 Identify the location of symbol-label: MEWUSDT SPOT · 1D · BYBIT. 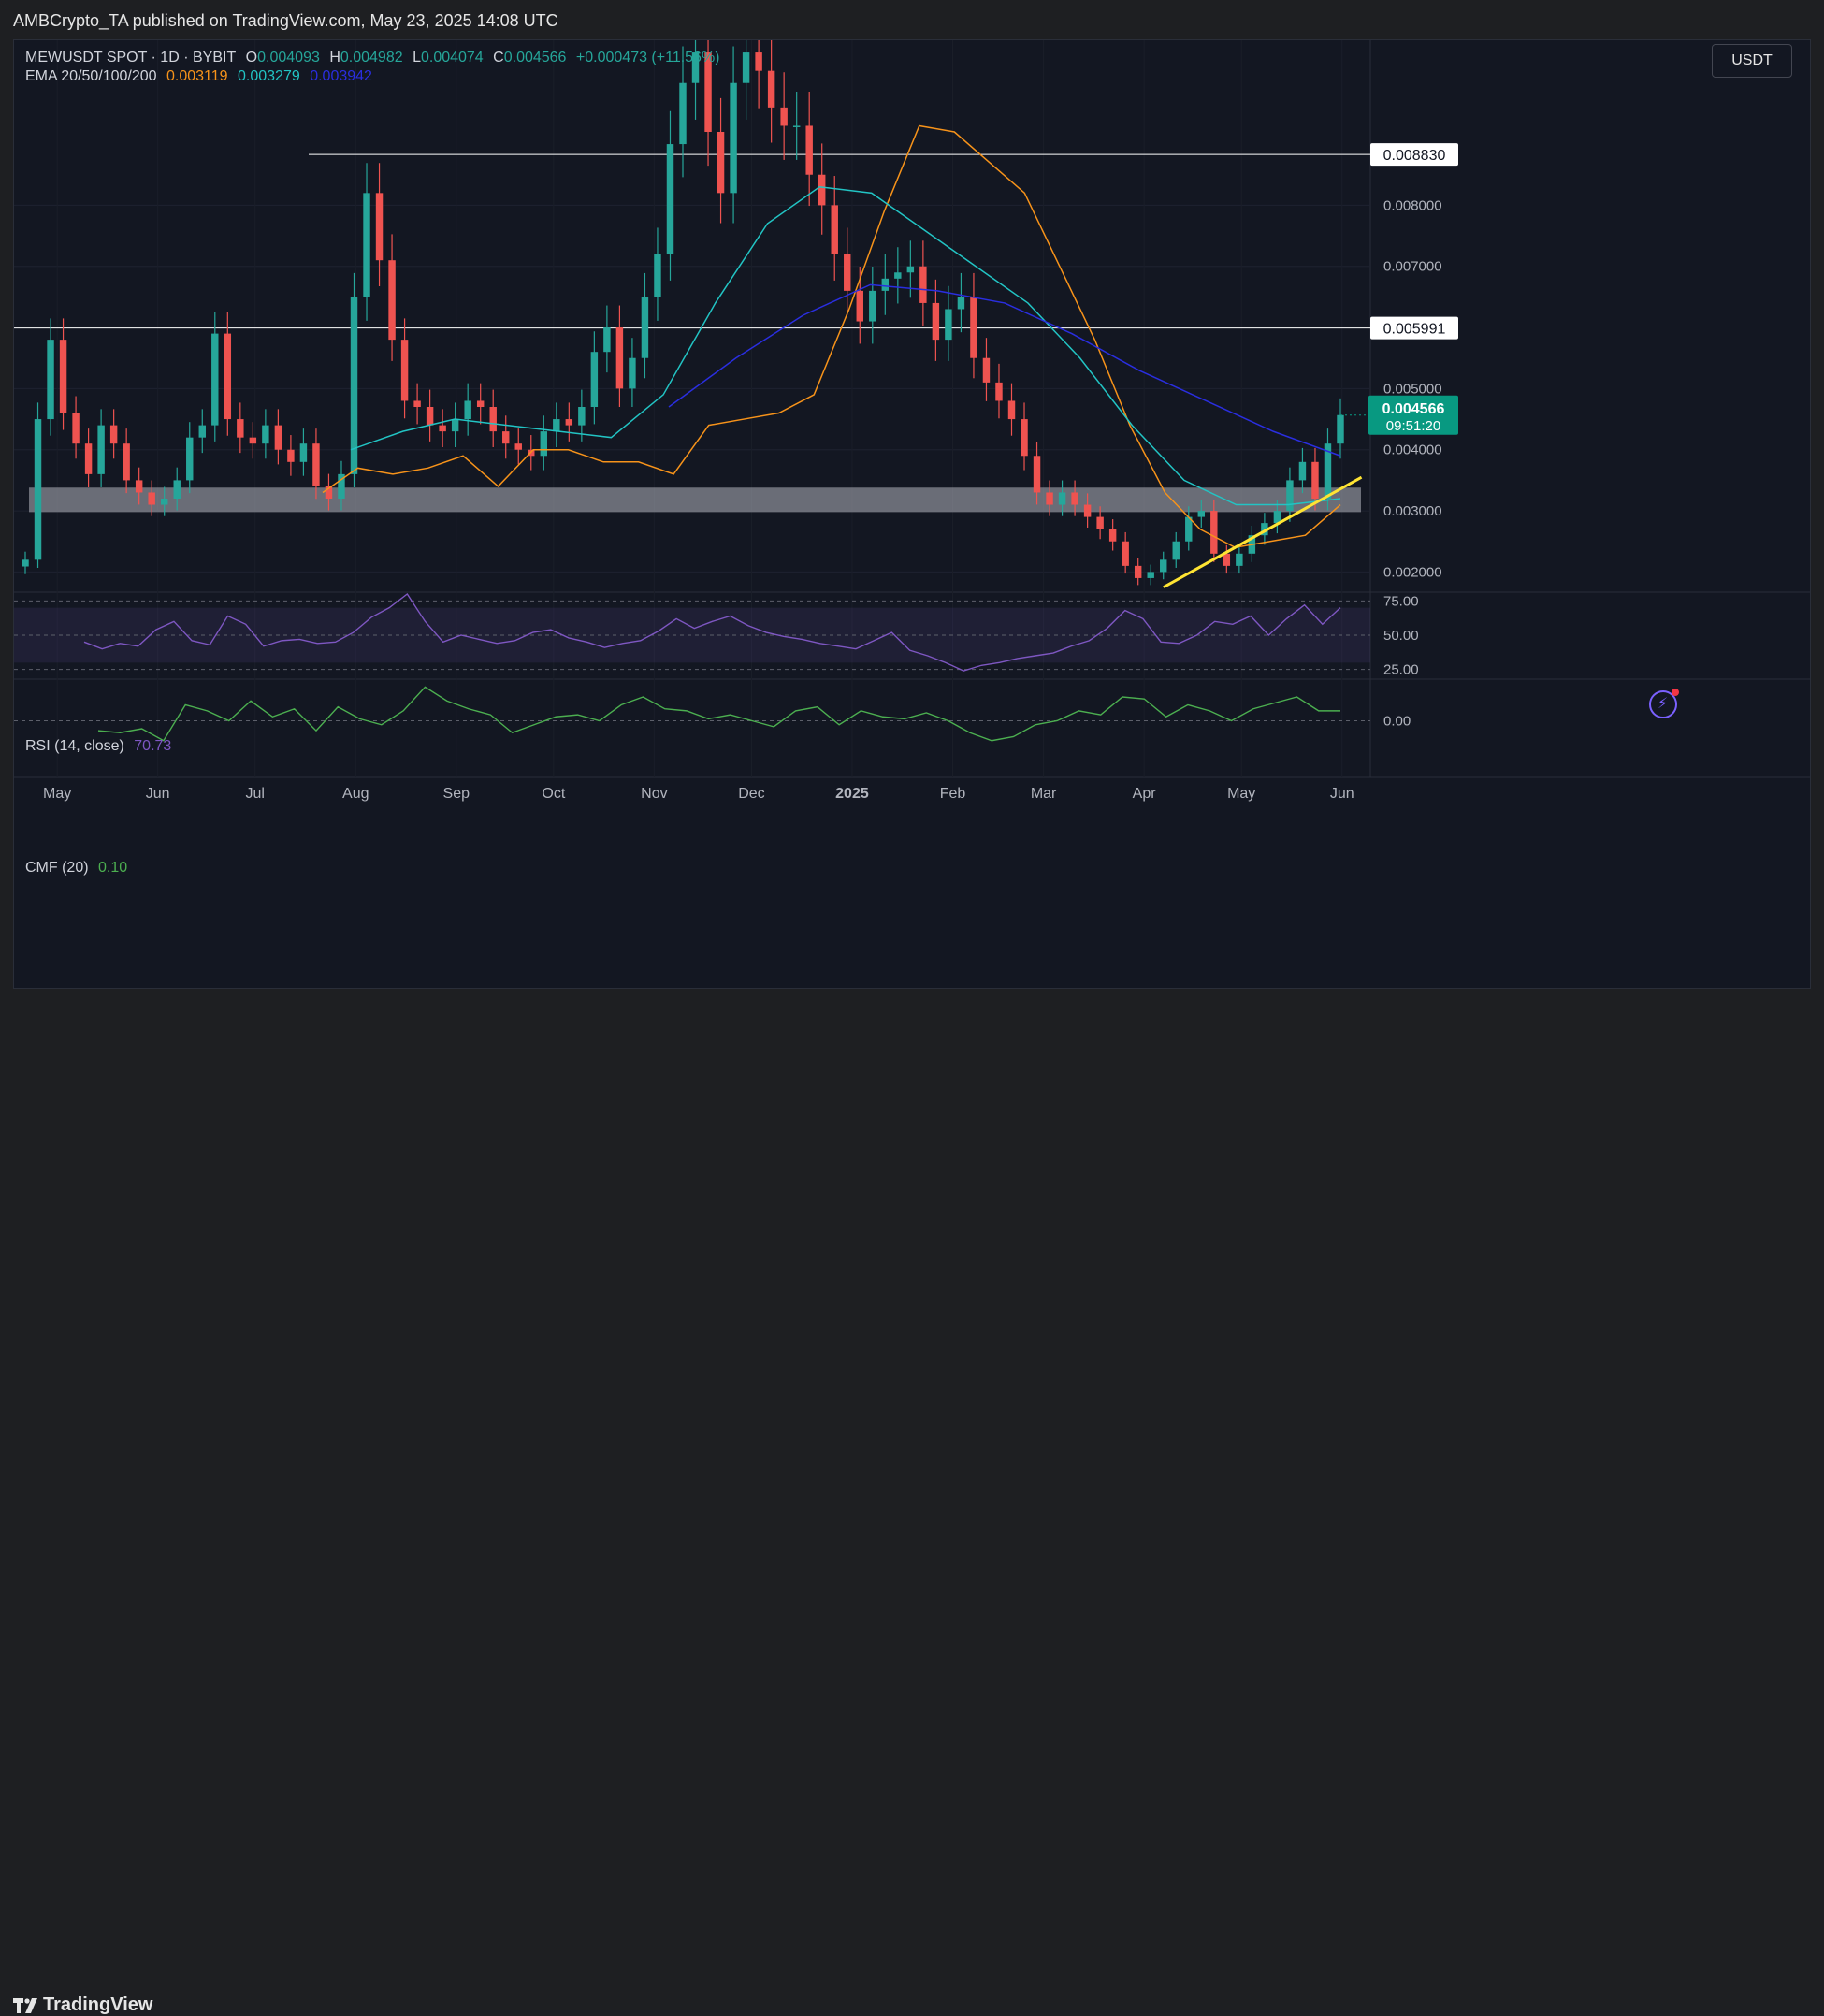
(131, 58).